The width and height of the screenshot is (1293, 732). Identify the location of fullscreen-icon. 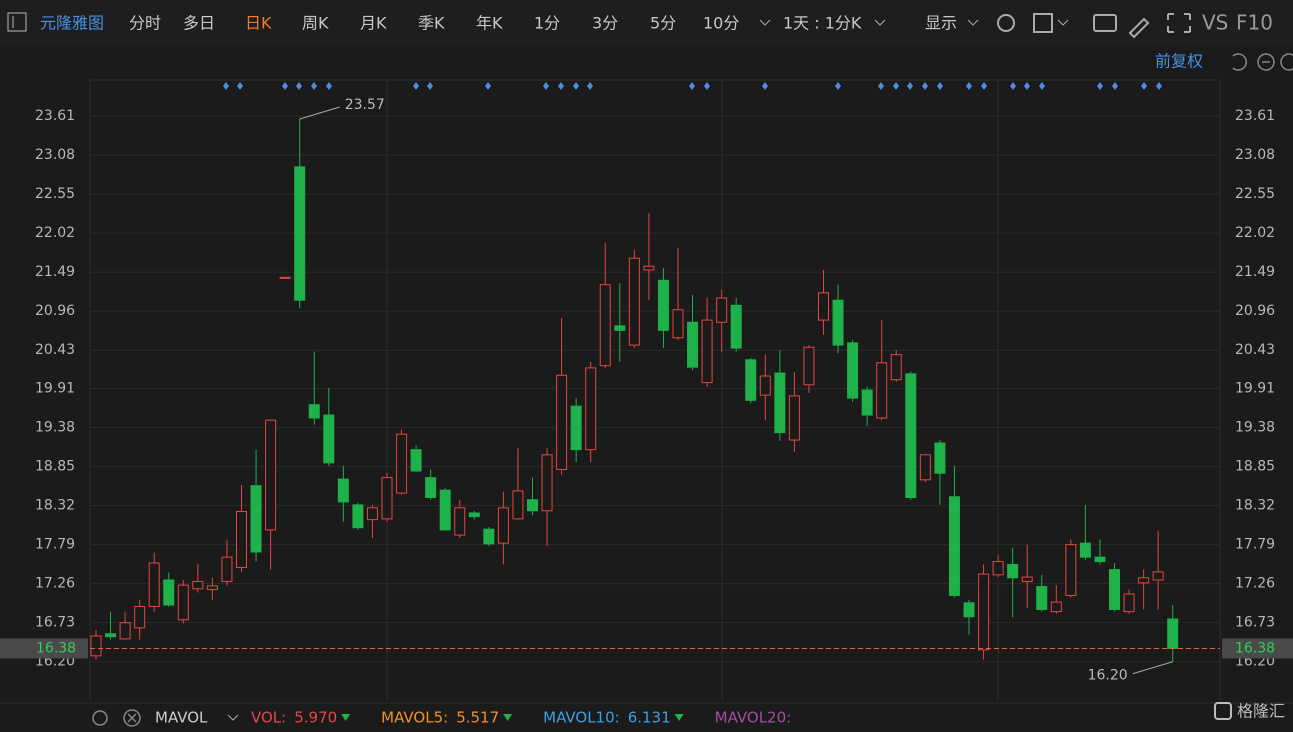
(1179, 23).